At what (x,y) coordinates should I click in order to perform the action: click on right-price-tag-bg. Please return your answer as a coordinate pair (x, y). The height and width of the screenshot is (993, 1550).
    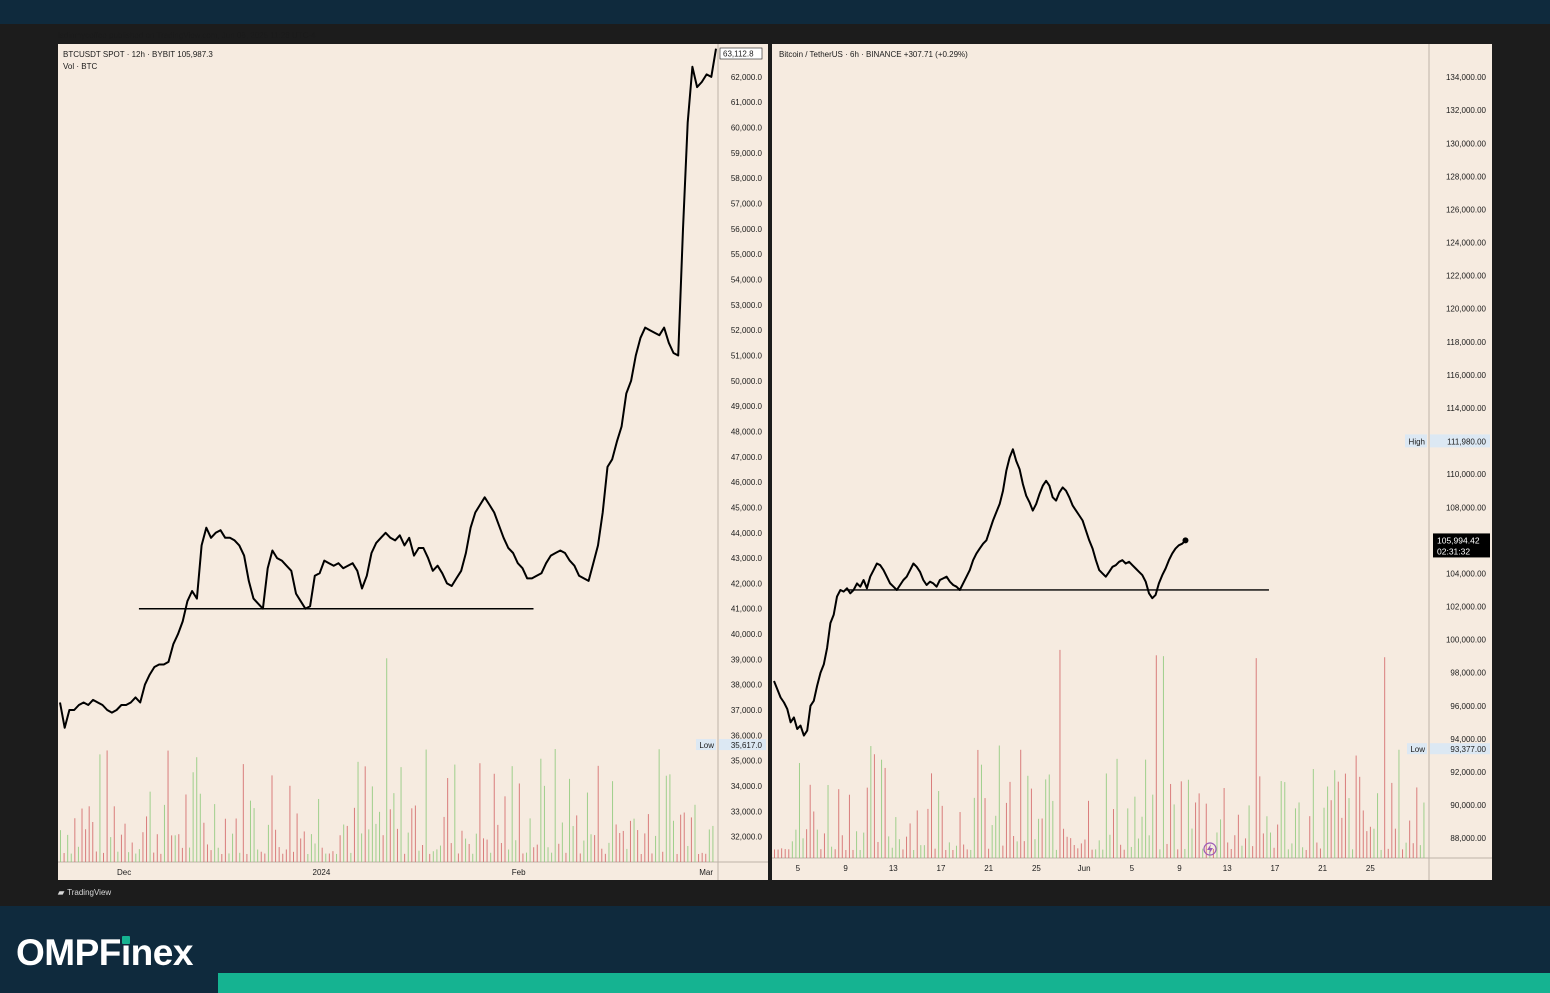
    Looking at the image, I should click on (1461, 545).